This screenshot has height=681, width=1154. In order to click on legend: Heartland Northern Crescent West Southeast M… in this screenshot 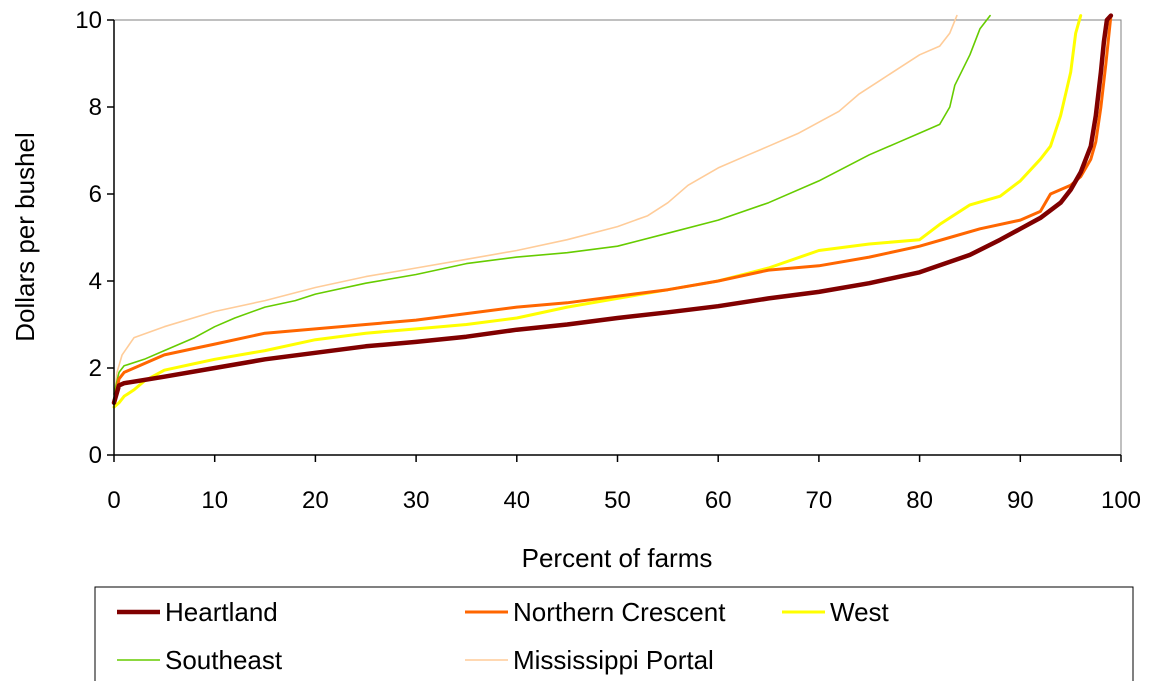, I will do `click(614, 633)`.